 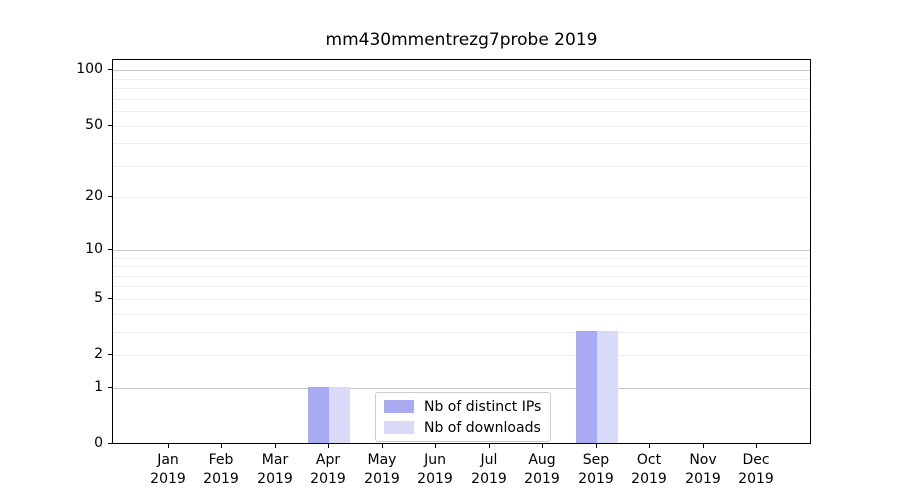 I want to click on legend-swatch-distinct-ips-icon, so click(x=399, y=406).